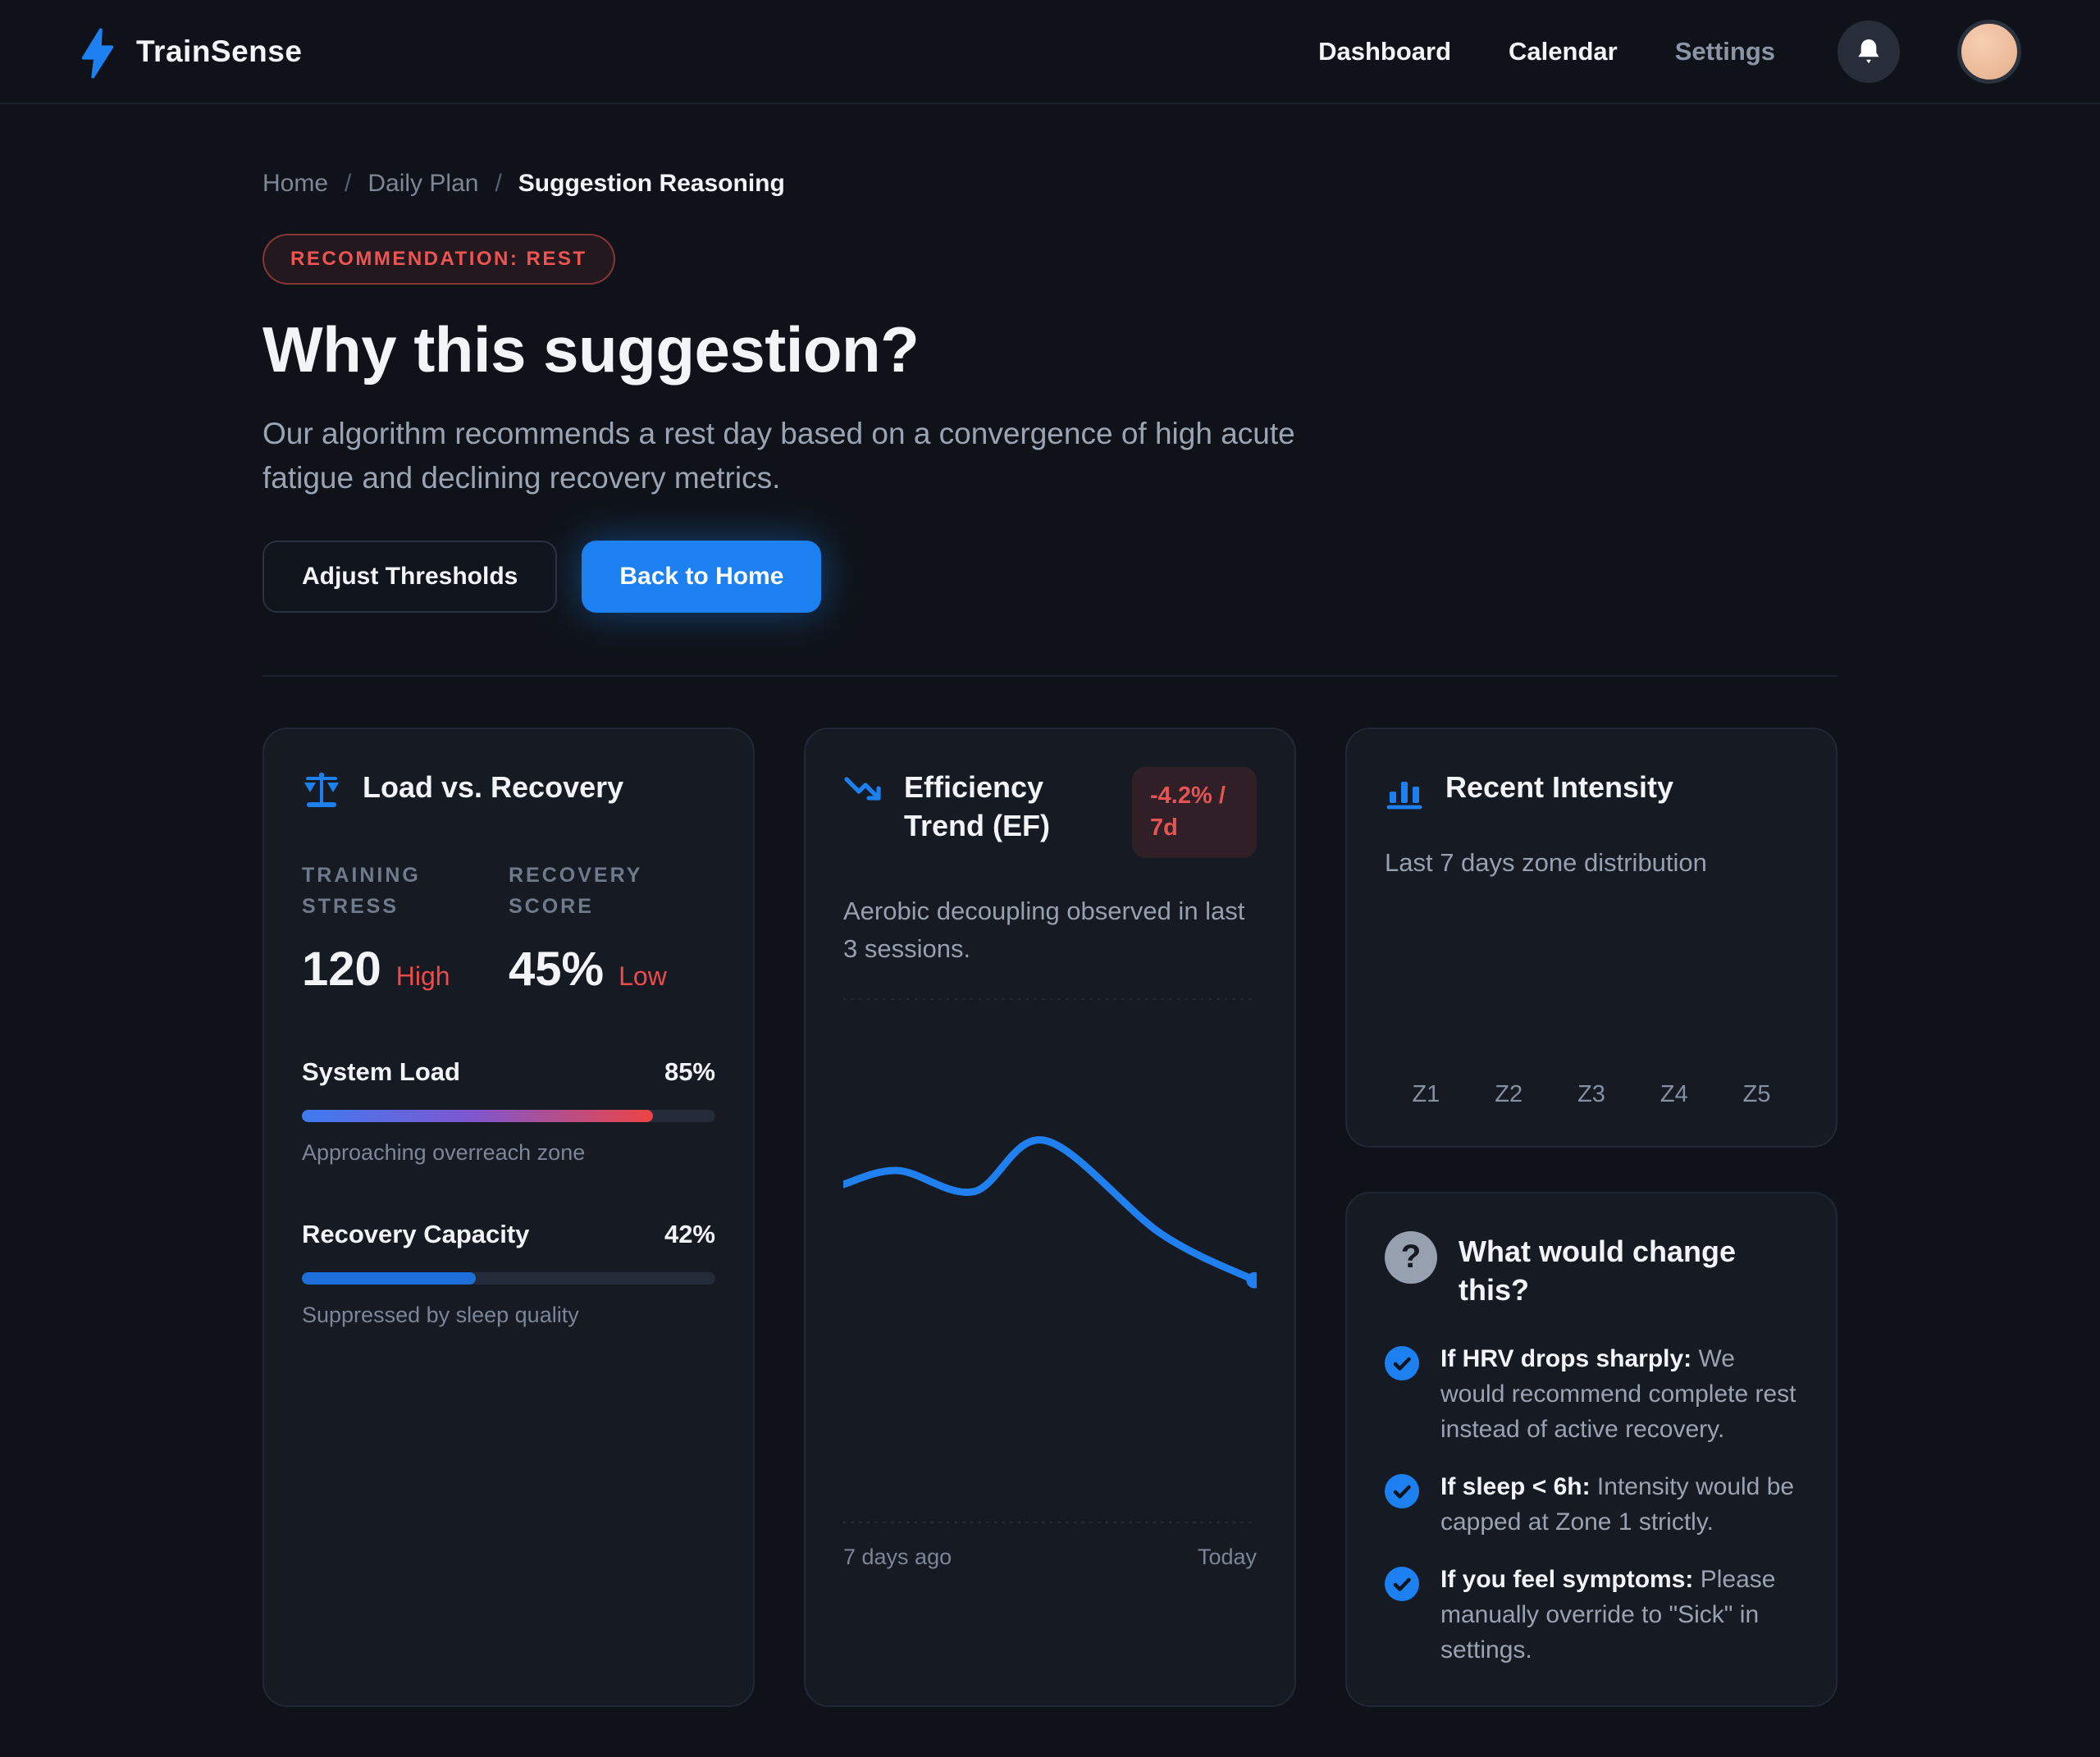  I want to click on question-glyph: ?, so click(1411, 1257).